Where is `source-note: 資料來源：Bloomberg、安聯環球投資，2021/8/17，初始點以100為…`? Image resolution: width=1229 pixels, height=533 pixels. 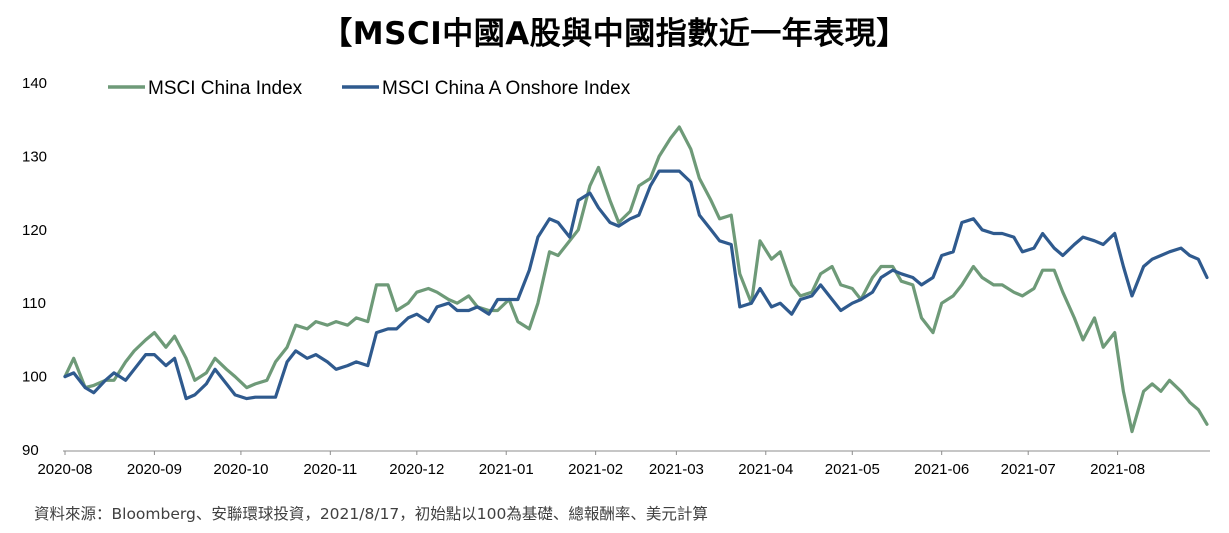 source-note: 資料來源：Bloomberg、安聯環球投資，2021/8/17，初始點以100為… is located at coordinates (371, 514).